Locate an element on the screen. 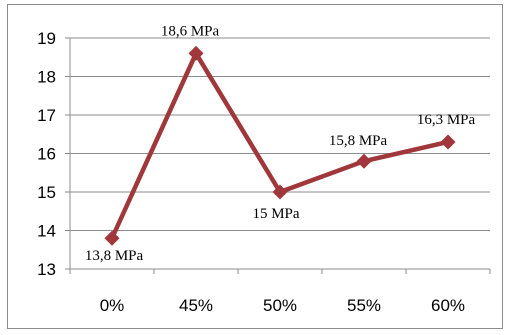  data-label: 13,8 MPa is located at coordinates (114, 256).